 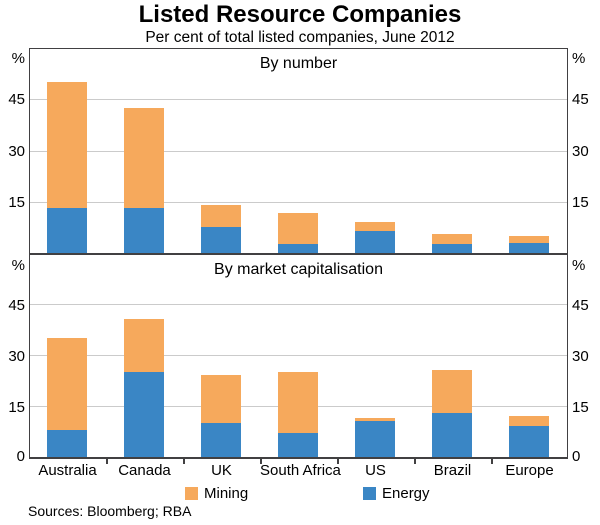 I want to click on category-label-canada: Canada, so click(x=144, y=470).